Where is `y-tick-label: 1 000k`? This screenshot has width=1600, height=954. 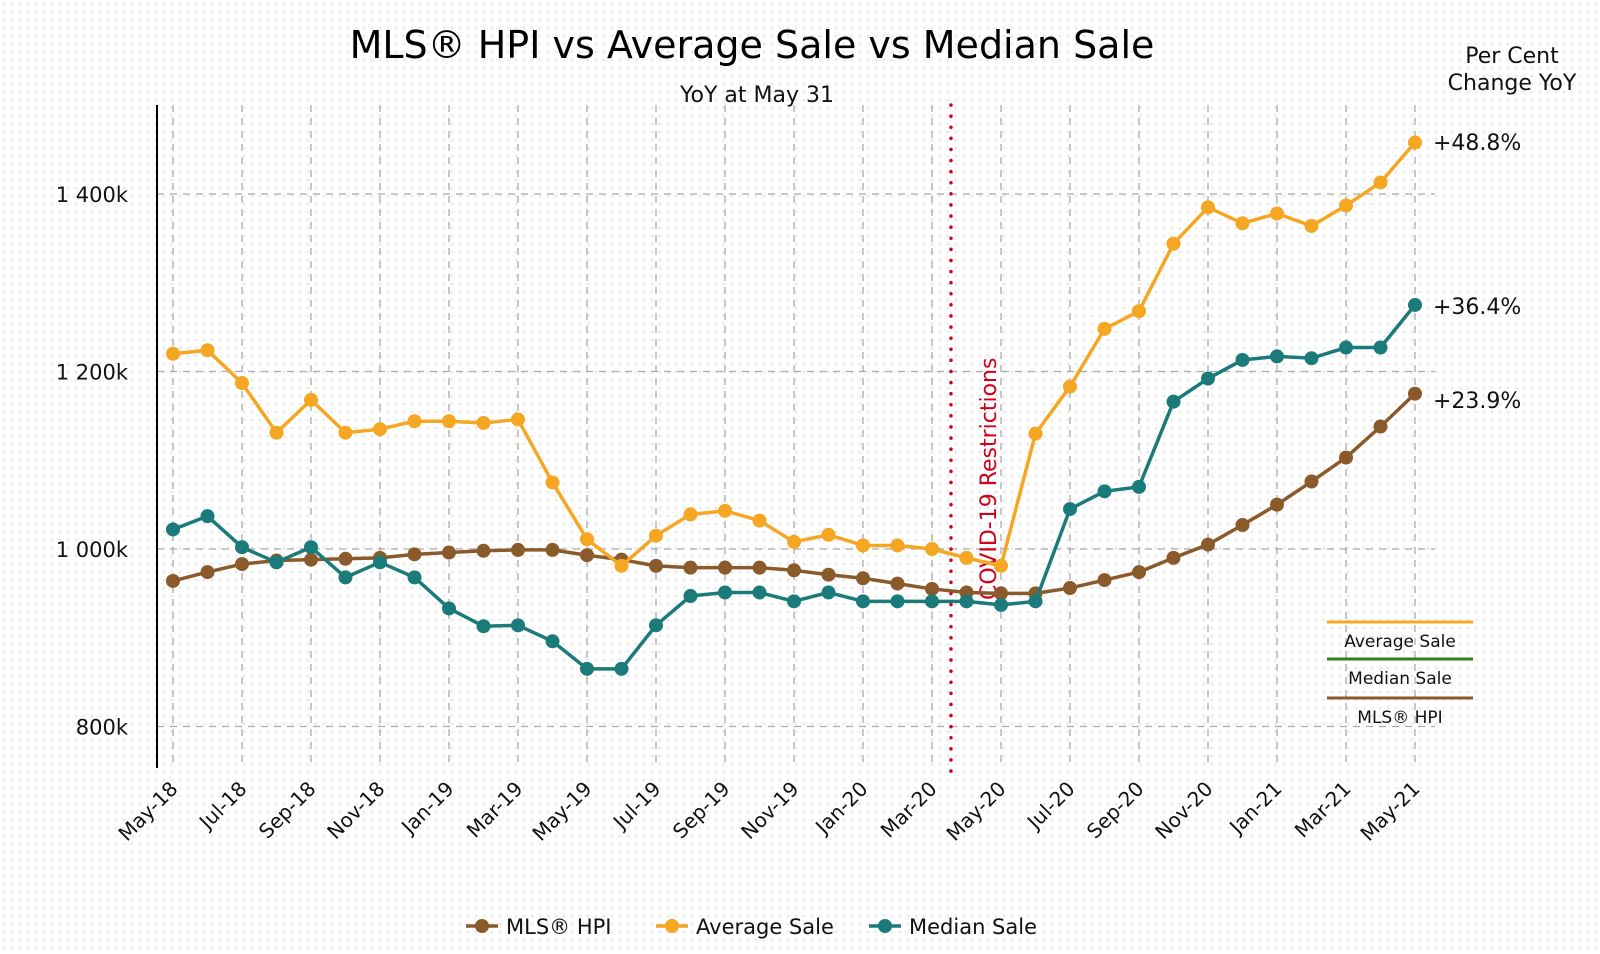
y-tick-label: 1 000k is located at coordinates (92, 550).